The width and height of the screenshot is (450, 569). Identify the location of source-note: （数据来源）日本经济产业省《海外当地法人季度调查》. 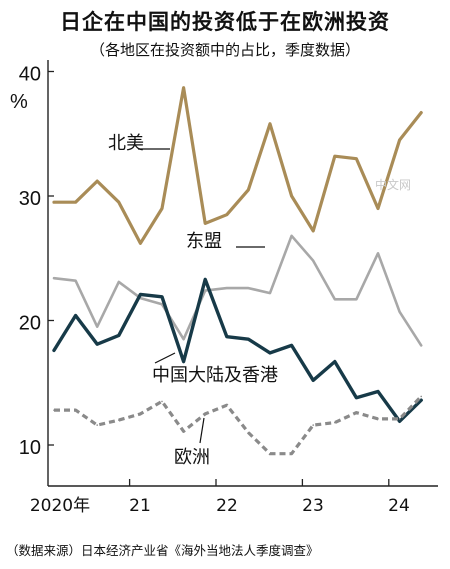
(162, 550).